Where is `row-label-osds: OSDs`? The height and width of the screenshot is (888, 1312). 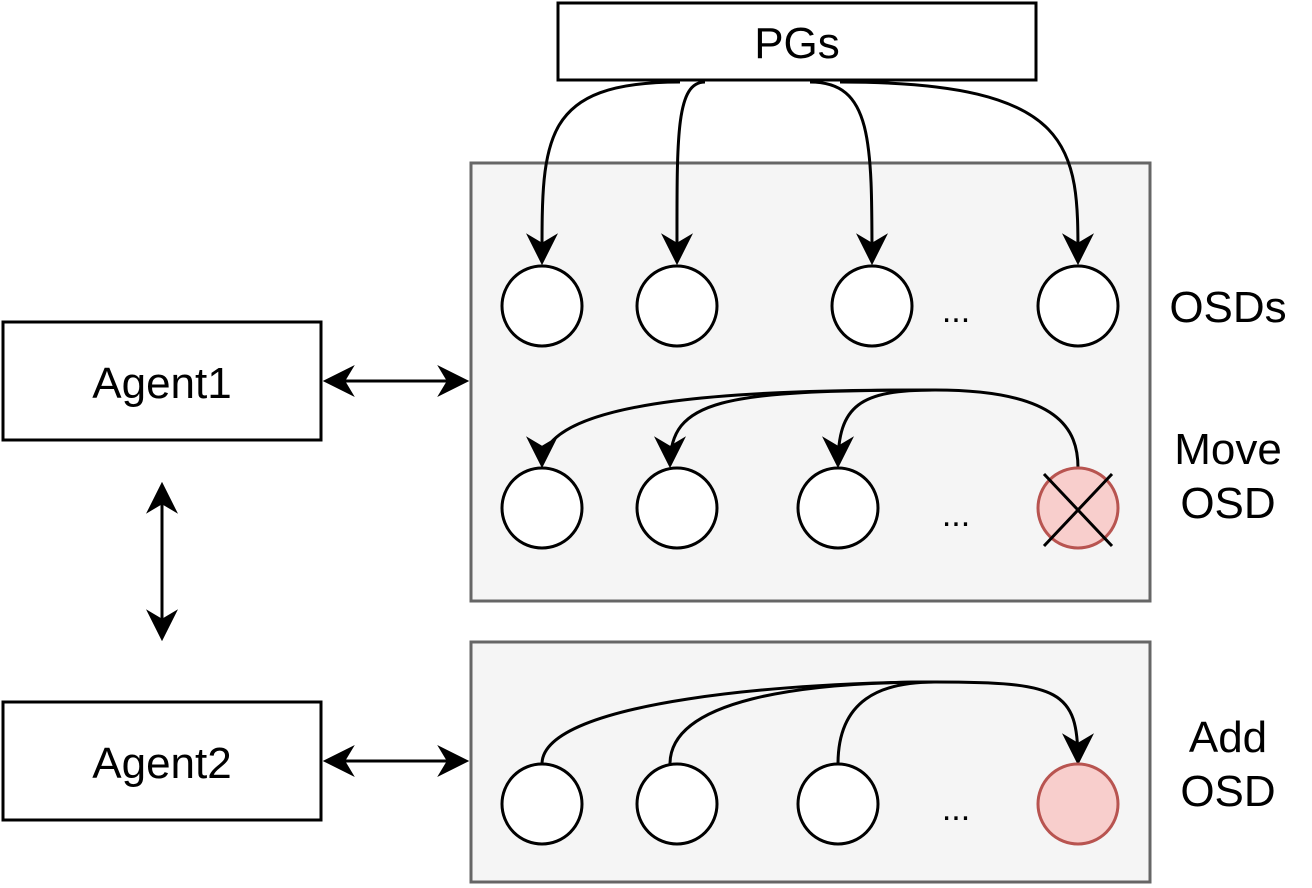
row-label-osds: OSDs is located at coordinates (1227, 307).